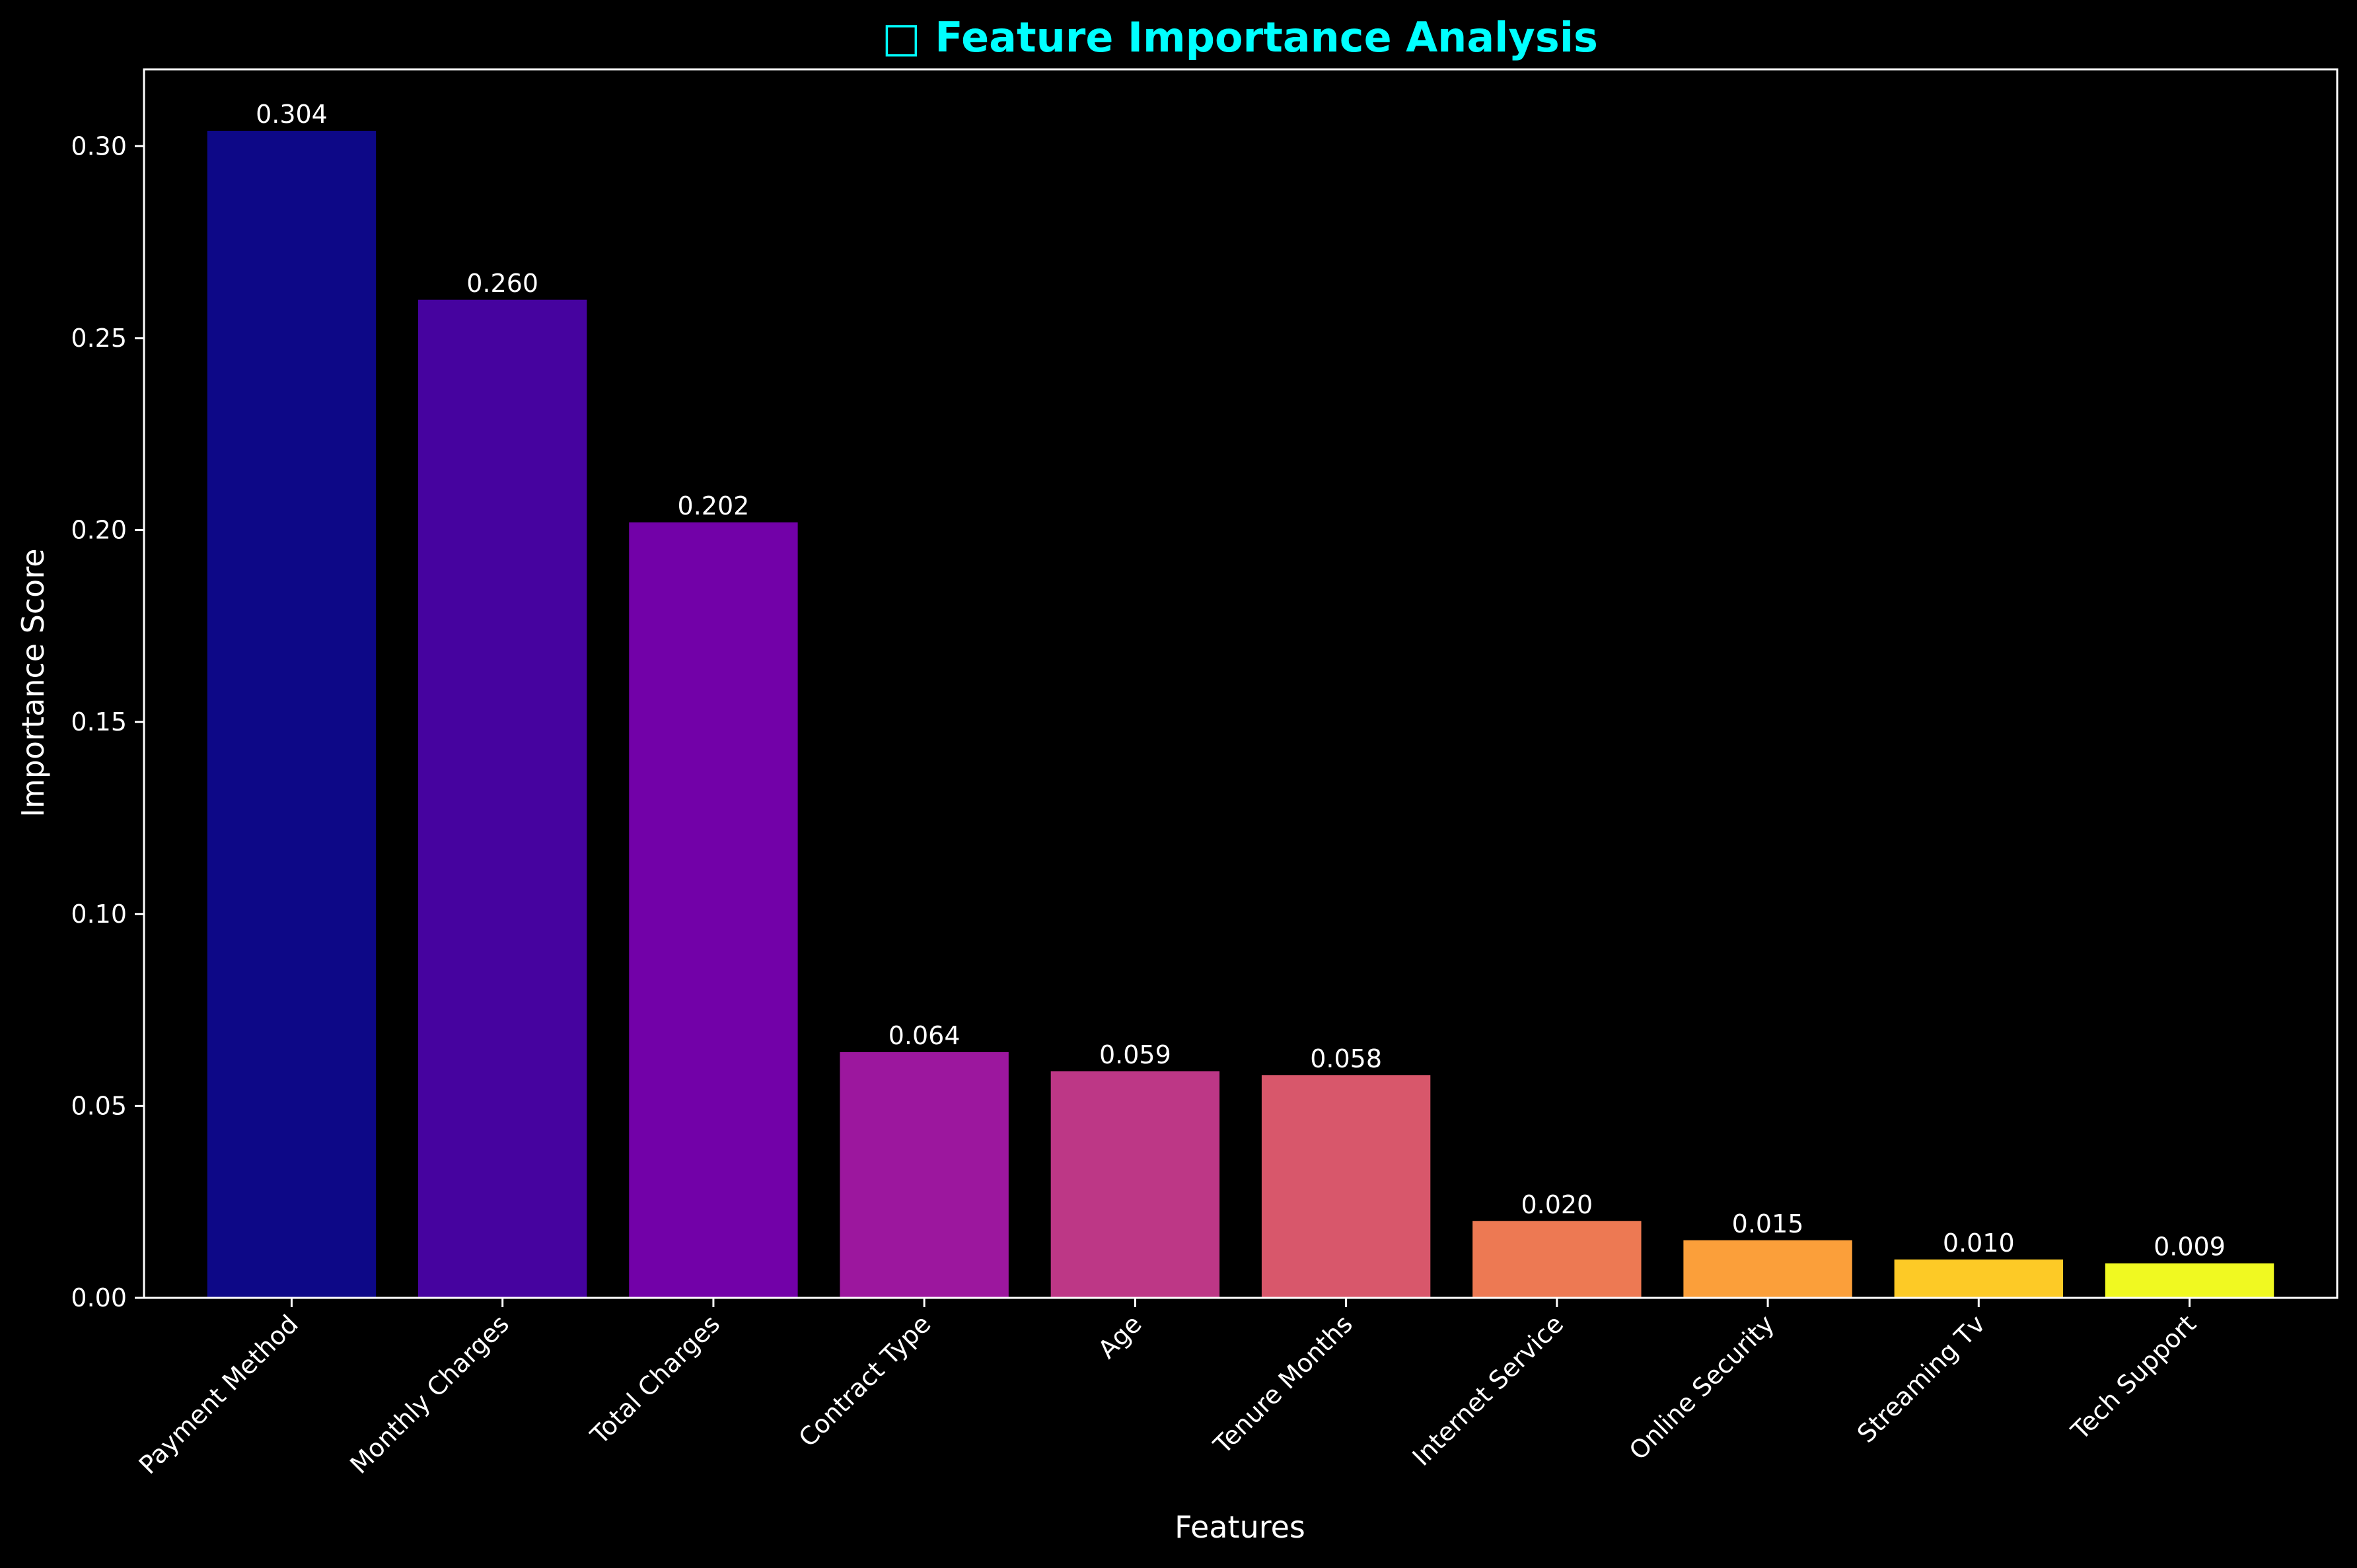 Image resolution: width=2357 pixels, height=1568 pixels. What do you see at coordinates (99, 145) in the screenshot?
I see `y-tick-label: 0.30` at bounding box center [99, 145].